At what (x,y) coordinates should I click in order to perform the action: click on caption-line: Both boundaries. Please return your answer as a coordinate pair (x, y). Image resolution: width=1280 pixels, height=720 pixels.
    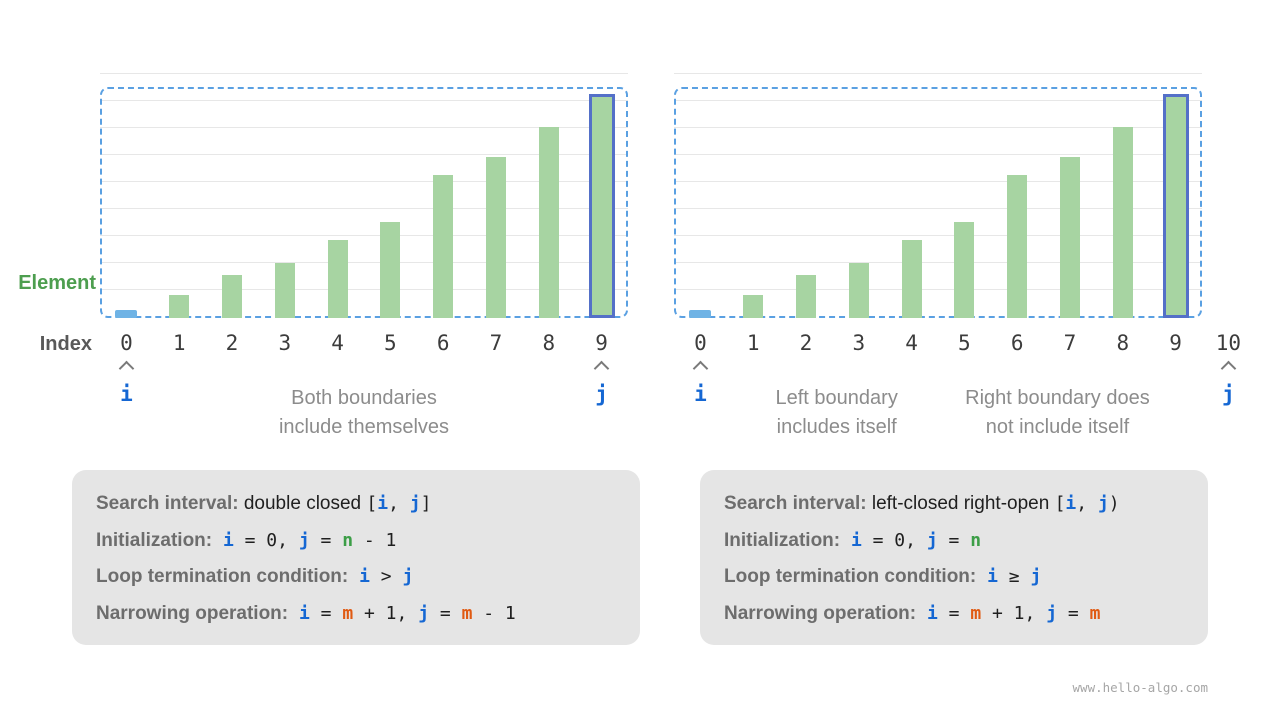
    Looking at the image, I should click on (364, 398).